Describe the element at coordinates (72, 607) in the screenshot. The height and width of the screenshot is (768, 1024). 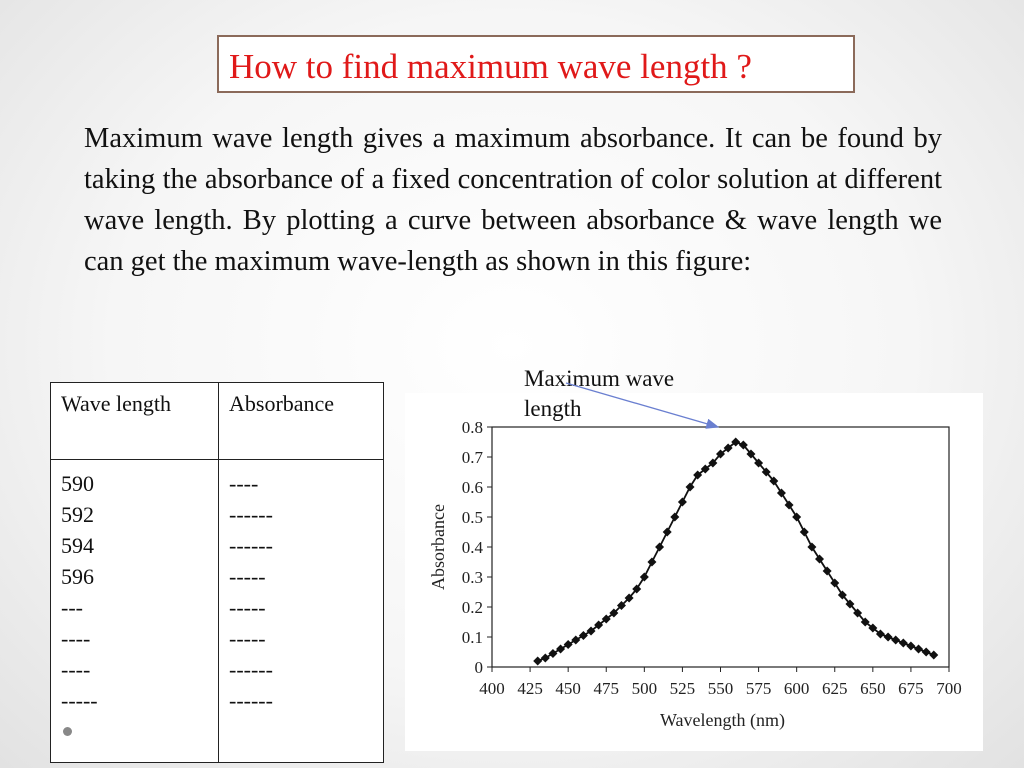
I see `wave-length-cell: ---` at that location.